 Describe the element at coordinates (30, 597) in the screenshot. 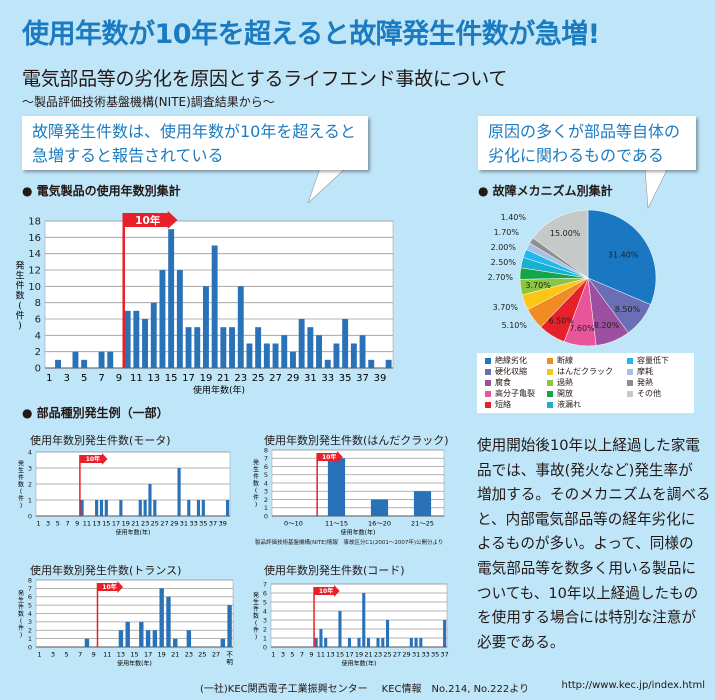

I see `y-tick-label: 6` at that location.